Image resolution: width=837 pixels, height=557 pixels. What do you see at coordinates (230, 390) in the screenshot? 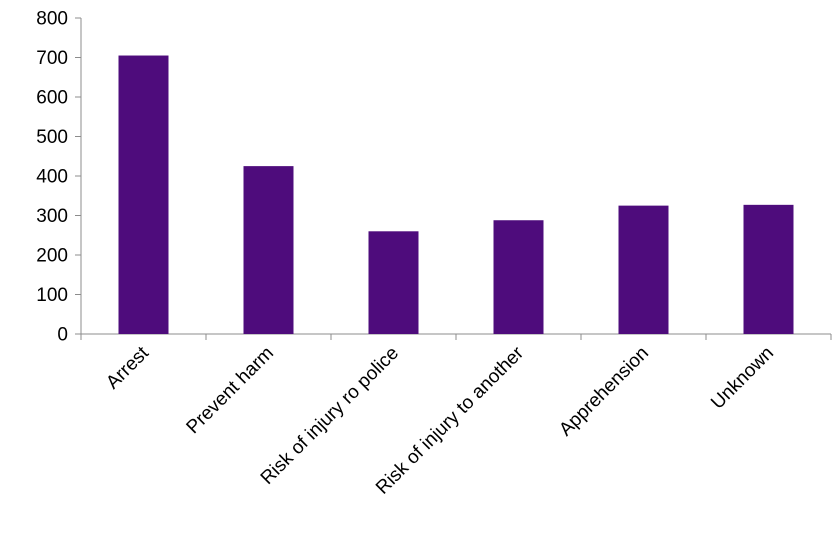
I see `x-category-label: Prevent harm` at bounding box center [230, 390].